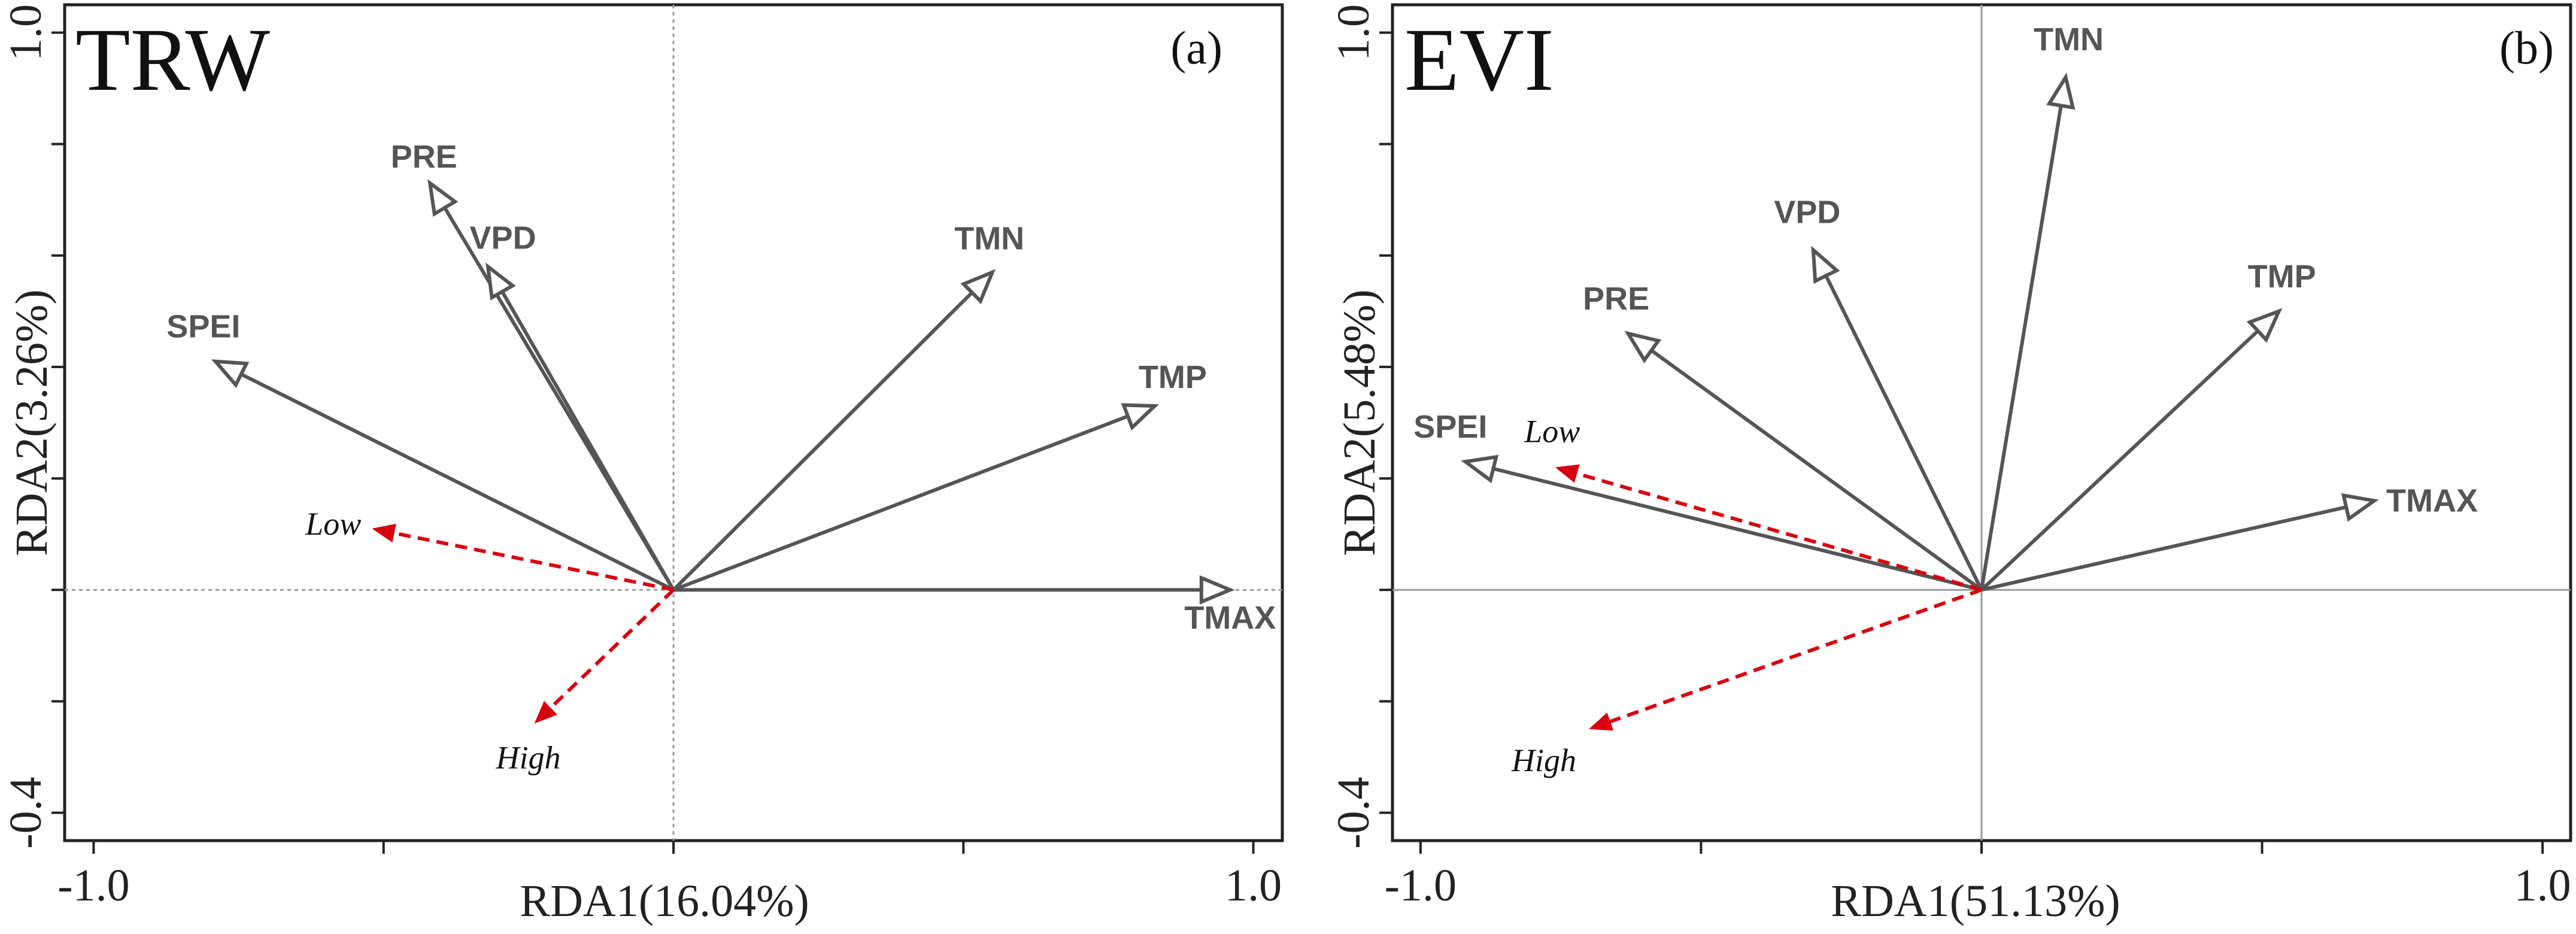  What do you see at coordinates (32, 422) in the screenshot?
I see `y-axis-title: RDA2(3.26%)` at bounding box center [32, 422].